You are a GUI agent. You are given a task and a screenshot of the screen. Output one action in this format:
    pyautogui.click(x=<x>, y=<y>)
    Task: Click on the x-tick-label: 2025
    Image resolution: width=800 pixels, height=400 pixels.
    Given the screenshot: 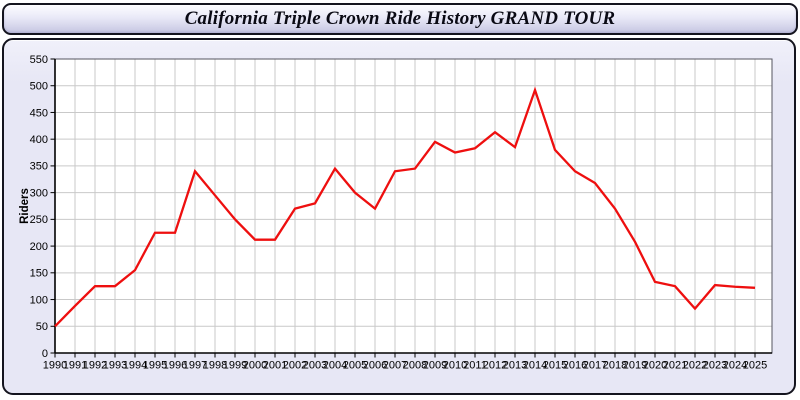 What is the action you would take?
    pyautogui.click(x=755, y=366)
    